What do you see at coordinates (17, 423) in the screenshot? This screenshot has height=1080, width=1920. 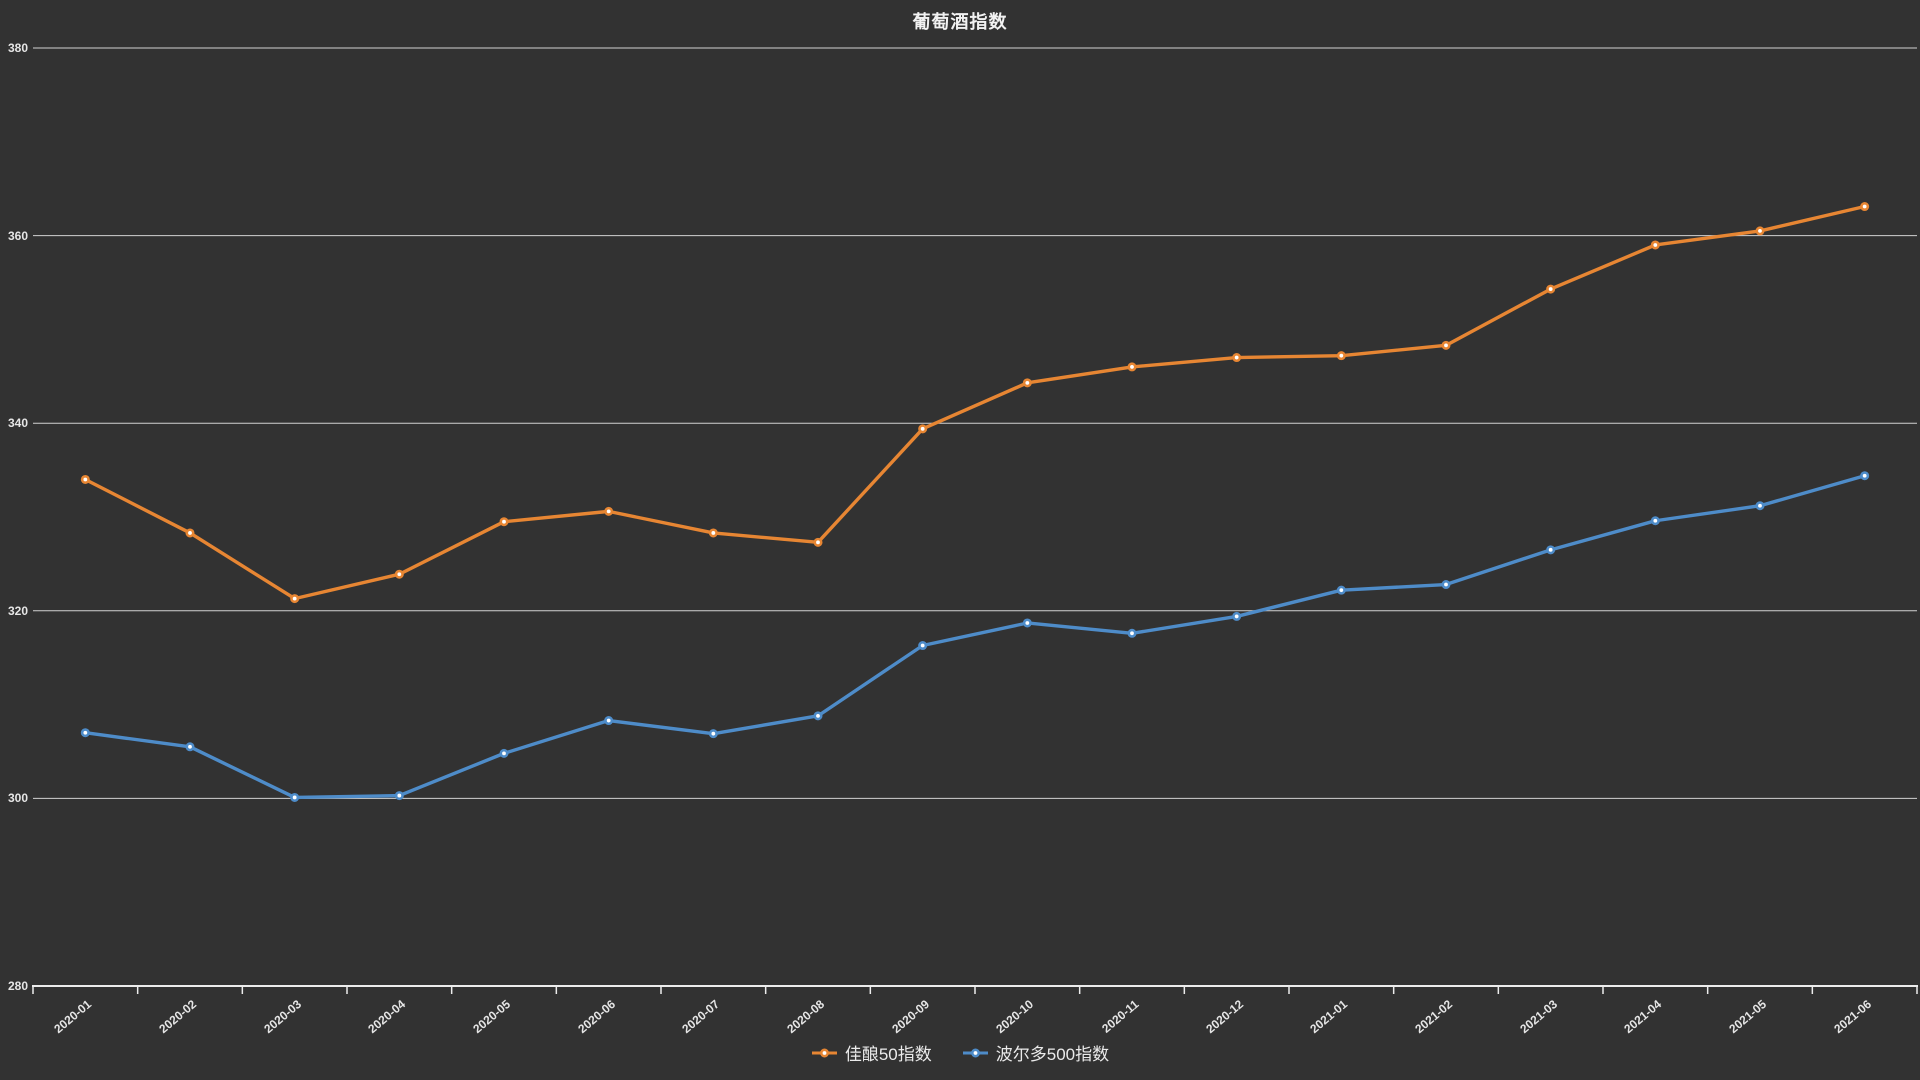 I see `y-axis-label: 340` at bounding box center [17, 423].